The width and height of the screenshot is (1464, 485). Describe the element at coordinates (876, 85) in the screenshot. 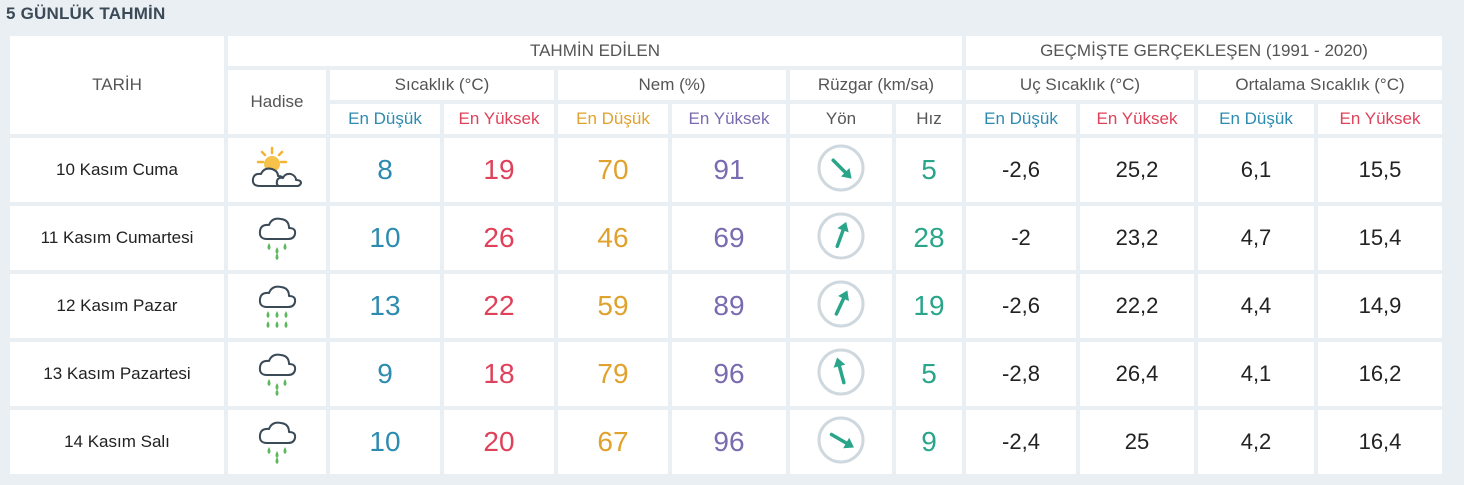

I see `wind-header: Rüzgar (km/sa)` at that location.